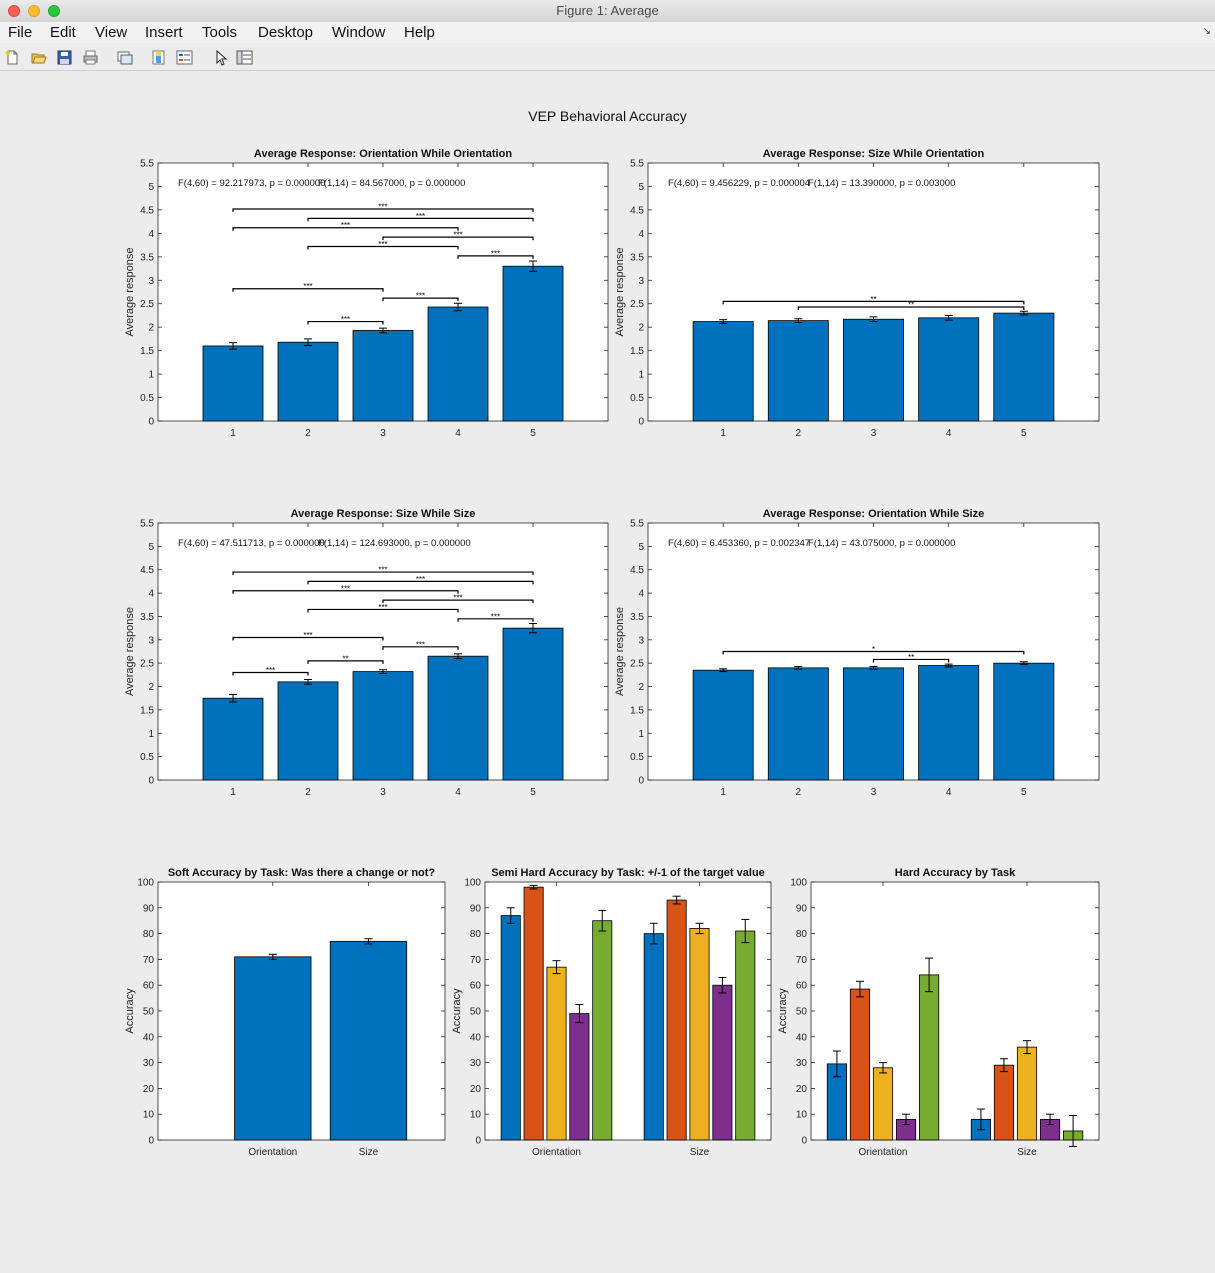  I want to click on chart2-xtick-label: 1, so click(723, 433).